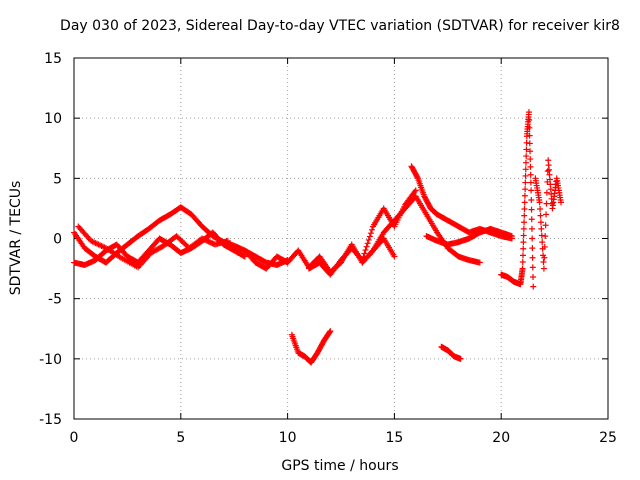 The height and width of the screenshot is (480, 640). What do you see at coordinates (517, 199) in the screenshot?
I see `series-track-i` at bounding box center [517, 199].